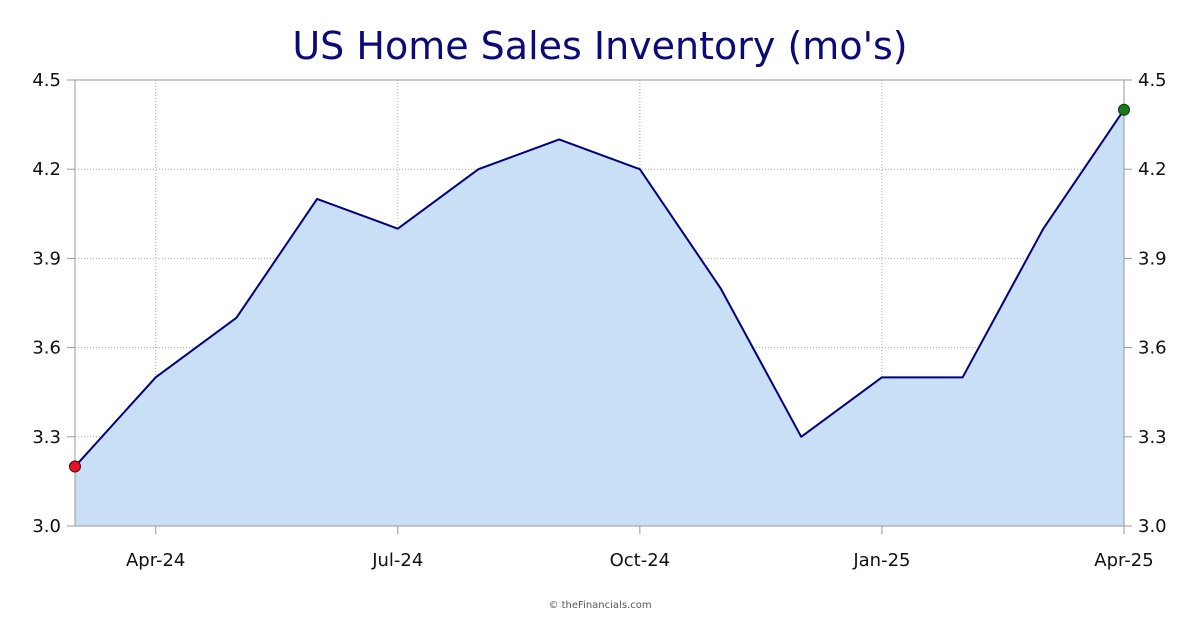 The width and height of the screenshot is (1200, 630). Describe the element at coordinates (46, 437) in the screenshot. I see `y-tick-label-left: 3.3` at that location.